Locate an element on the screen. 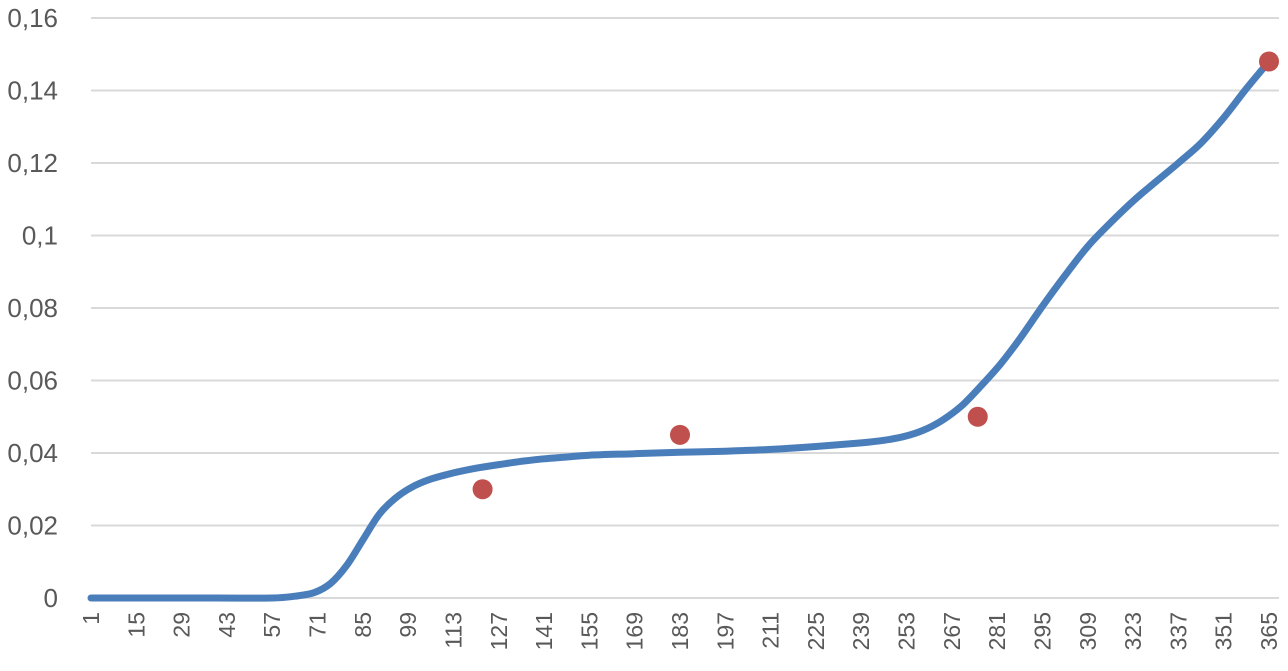 The image size is (1288, 671). x-tick-label: 183 is located at coordinates (680, 631).